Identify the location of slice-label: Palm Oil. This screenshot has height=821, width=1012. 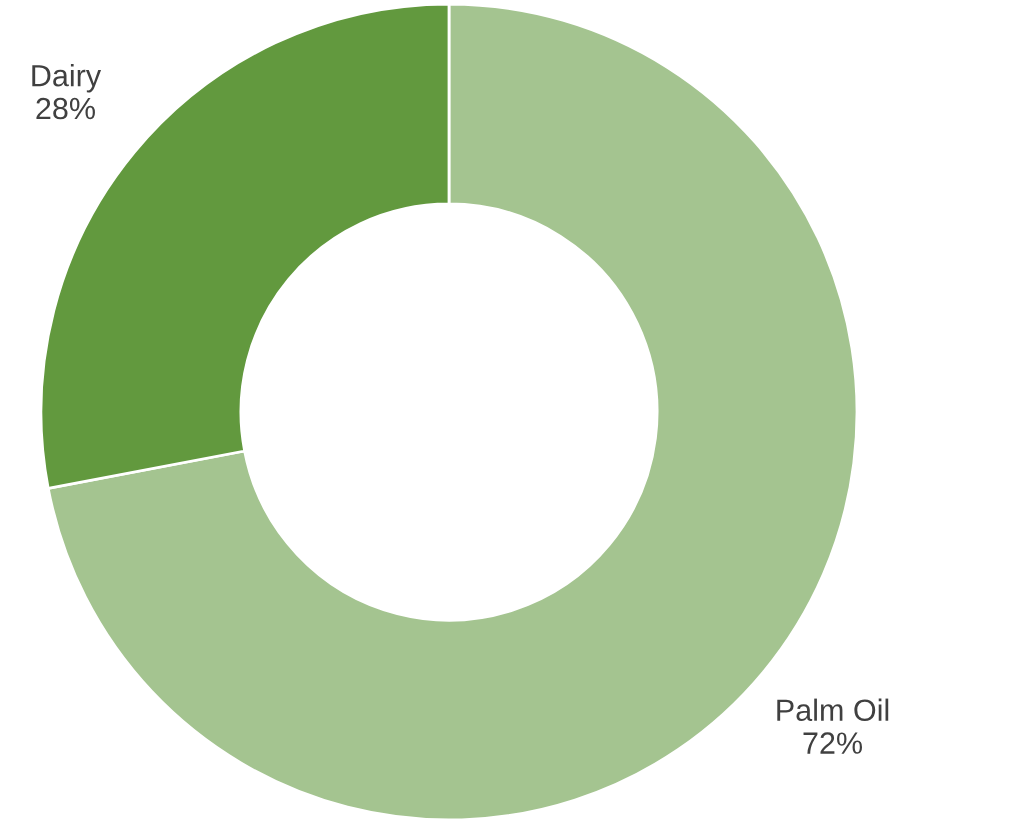
(833, 710).